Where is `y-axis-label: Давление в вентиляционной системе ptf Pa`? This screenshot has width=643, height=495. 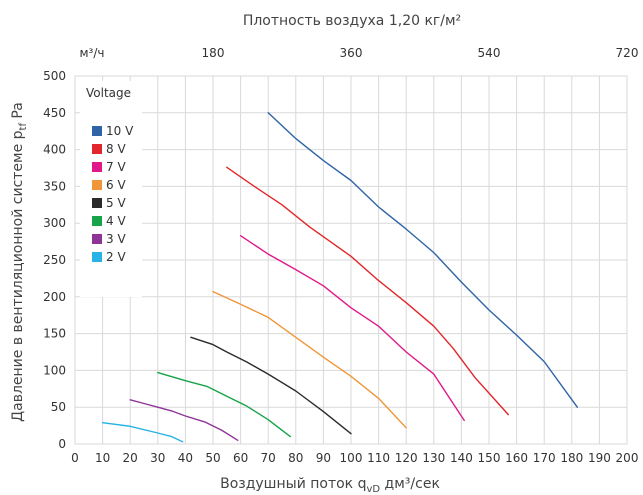 y-axis-label: Давление в вентиляционной системе ptf Pa is located at coordinates (19, 262).